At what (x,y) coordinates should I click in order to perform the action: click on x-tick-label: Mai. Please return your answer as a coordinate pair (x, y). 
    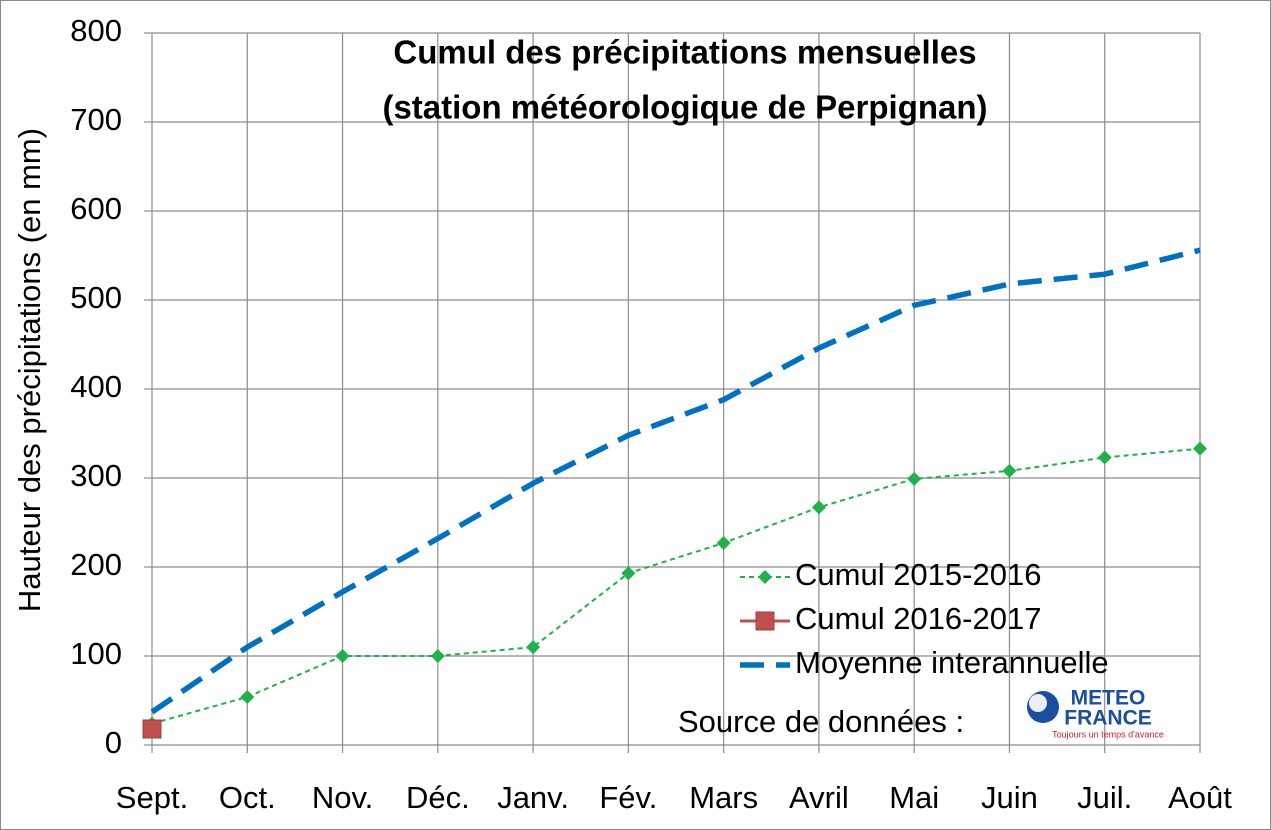
    Looking at the image, I should click on (914, 797).